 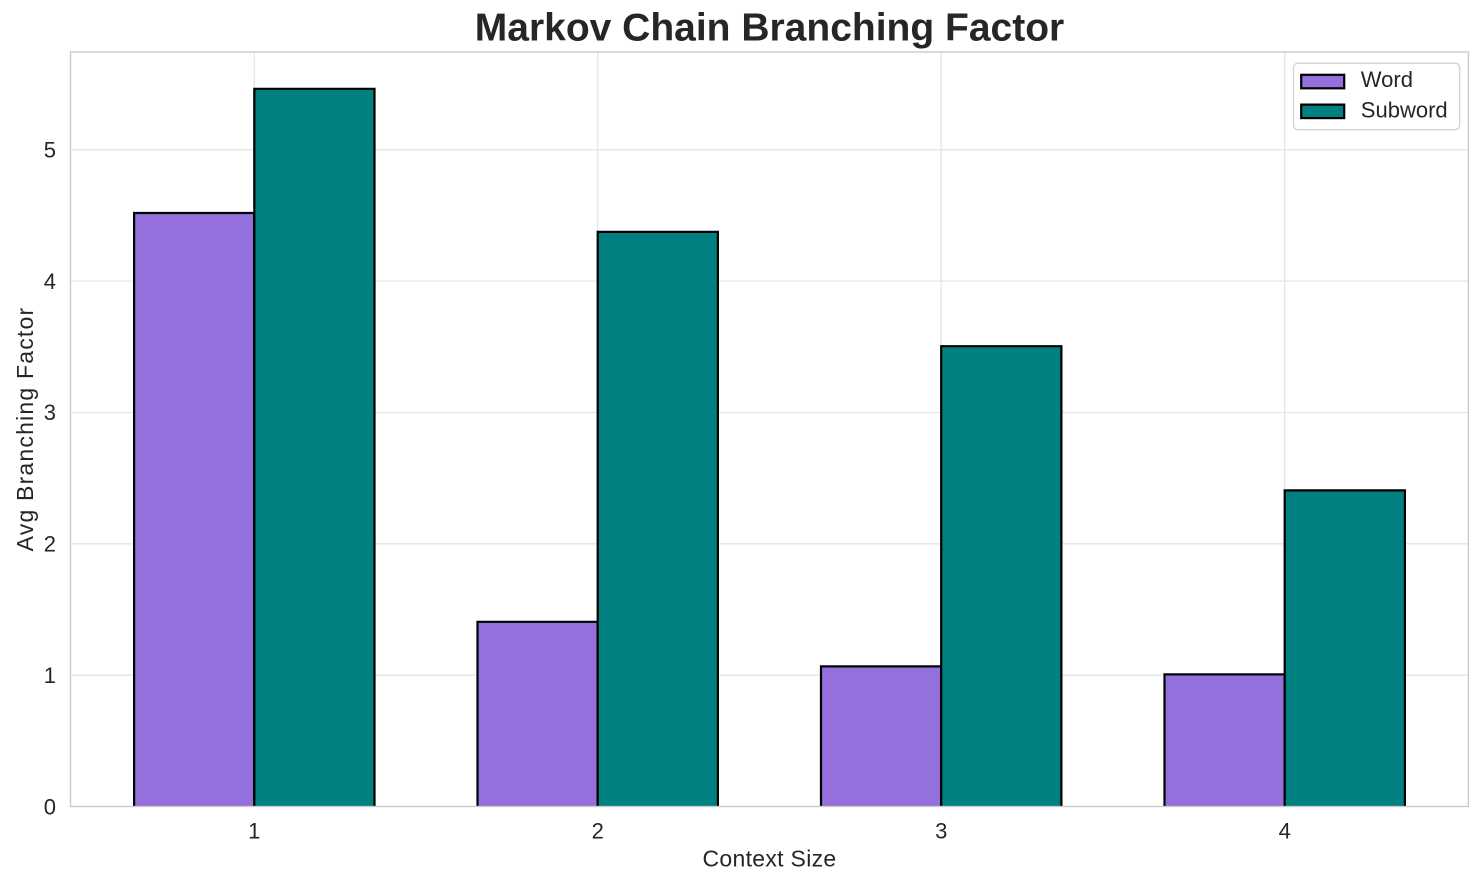 What do you see at coordinates (769, 27) in the screenshot?
I see `svg-text: Markov Chain Branching Factor` at bounding box center [769, 27].